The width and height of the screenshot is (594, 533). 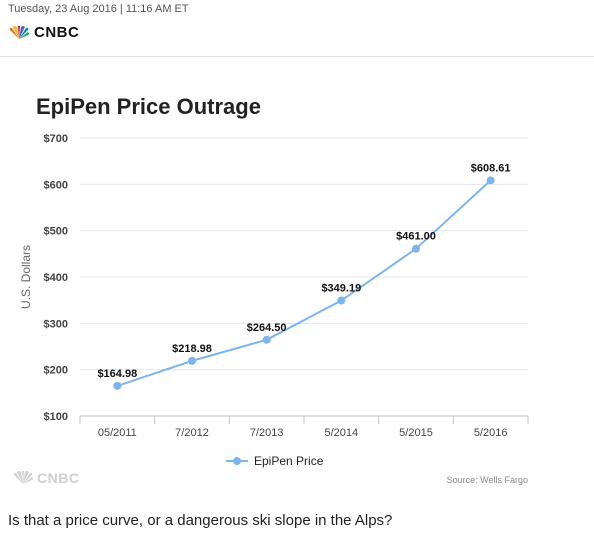 I want to click on chart-title: EpiPen Price Outrage, so click(x=148, y=106).